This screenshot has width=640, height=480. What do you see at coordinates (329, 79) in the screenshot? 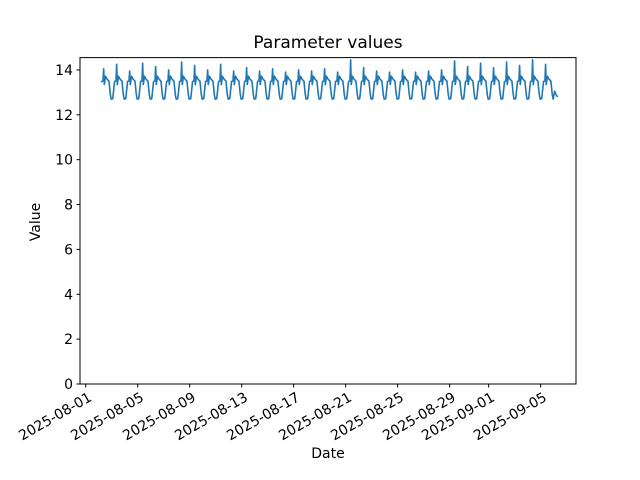
I see `data-line` at bounding box center [329, 79].